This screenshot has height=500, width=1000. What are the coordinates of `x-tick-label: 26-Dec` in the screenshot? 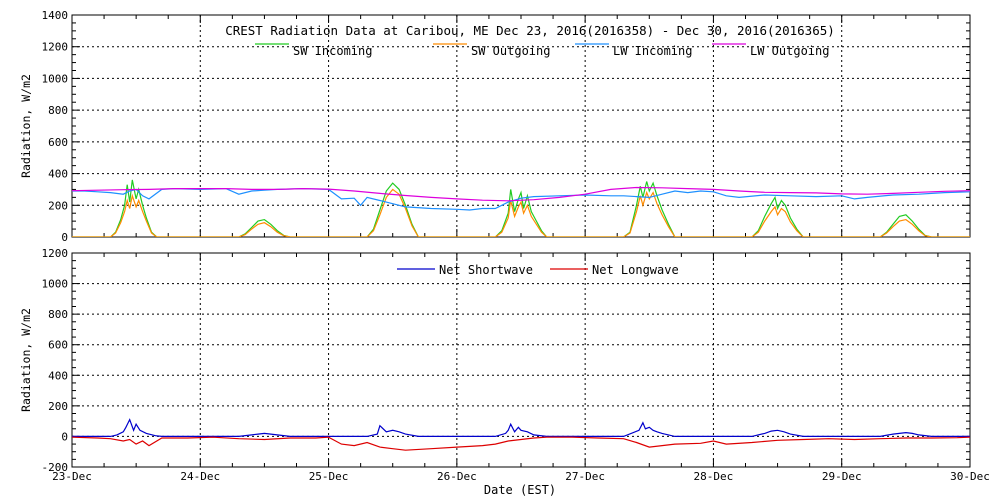 It's located at (457, 476).